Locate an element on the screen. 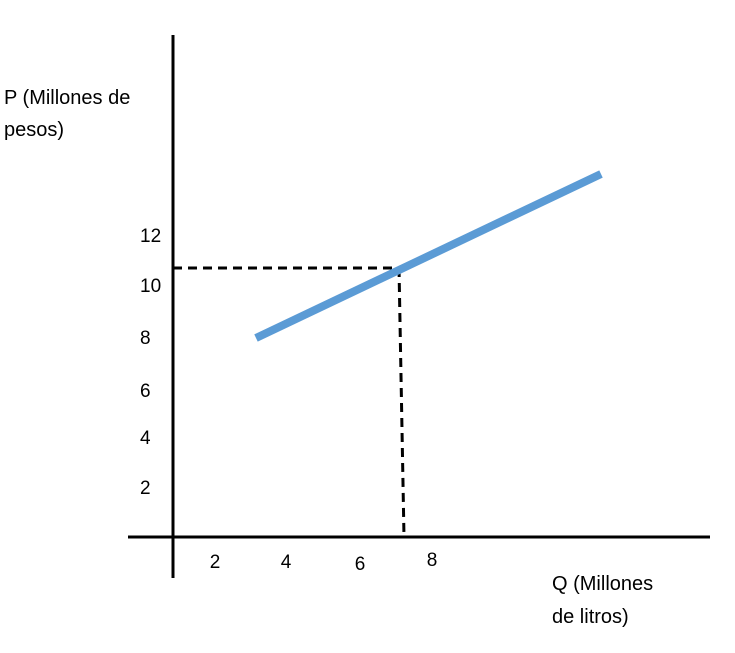  x-axis-label: Q (Millones de litros) is located at coordinates (605, 600).